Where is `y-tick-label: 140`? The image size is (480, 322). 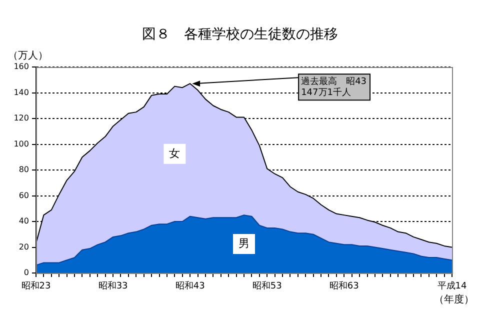
y-tick-label: 140 is located at coordinates (21, 92).